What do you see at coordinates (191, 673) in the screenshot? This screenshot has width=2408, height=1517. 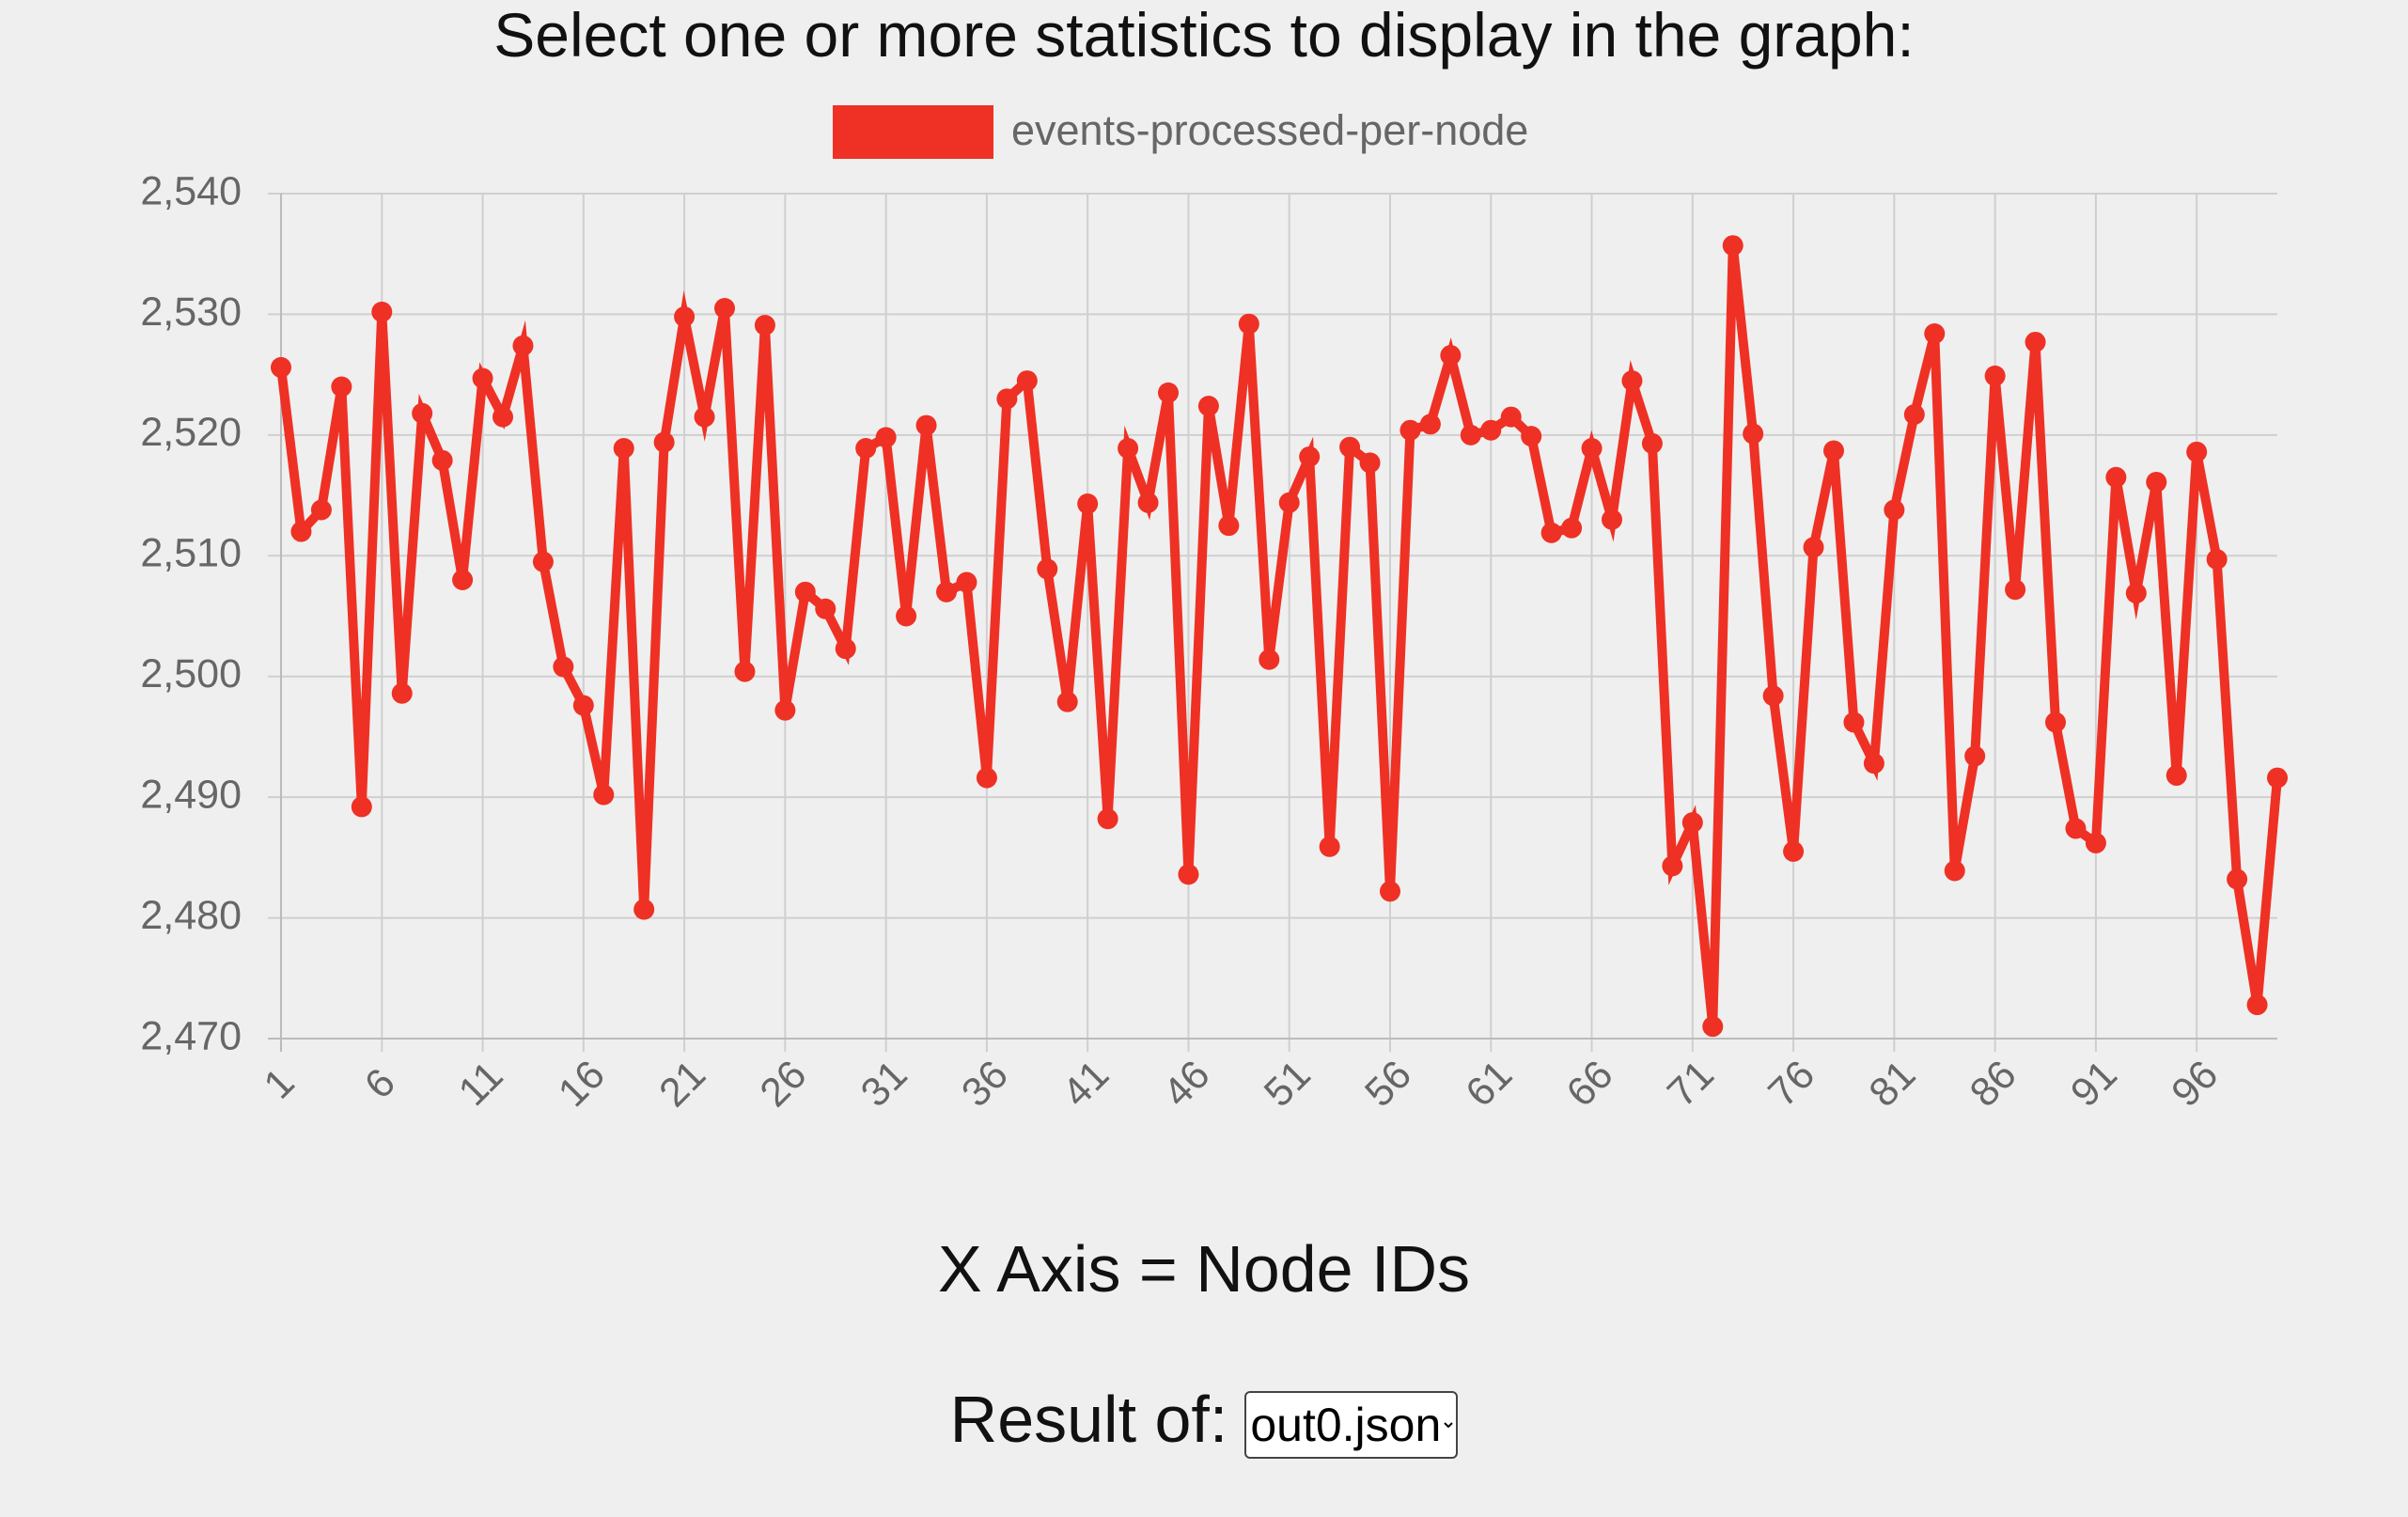 I see `y-tick-label: 2,500` at bounding box center [191, 673].